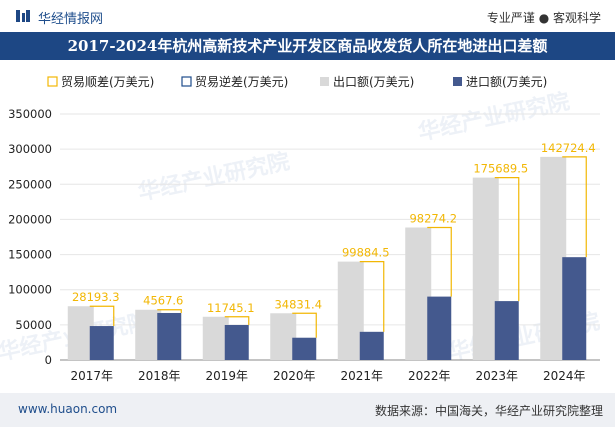 This screenshot has width=615, height=427. What do you see at coordinates (361, 376) in the screenshot?
I see `x-tick-label: 2021年` at bounding box center [361, 376].